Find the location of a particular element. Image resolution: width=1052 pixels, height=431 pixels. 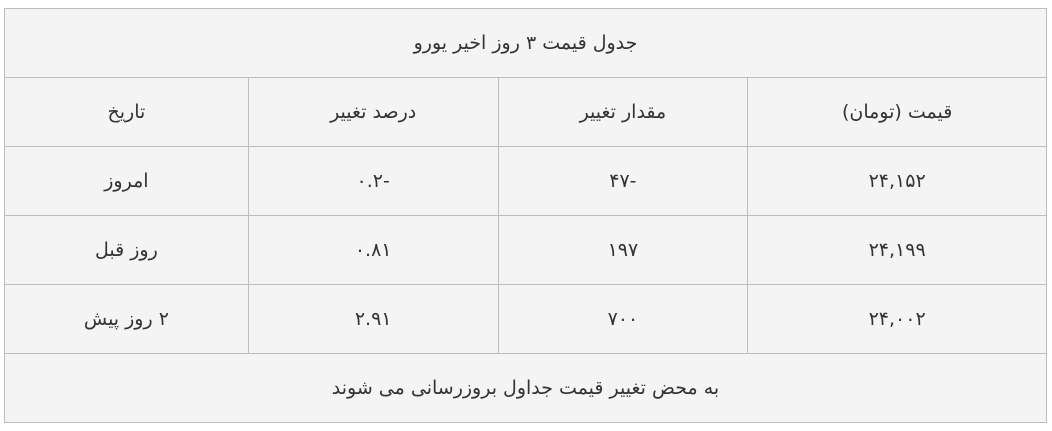

change-value: ۴۷- is located at coordinates (623, 181).